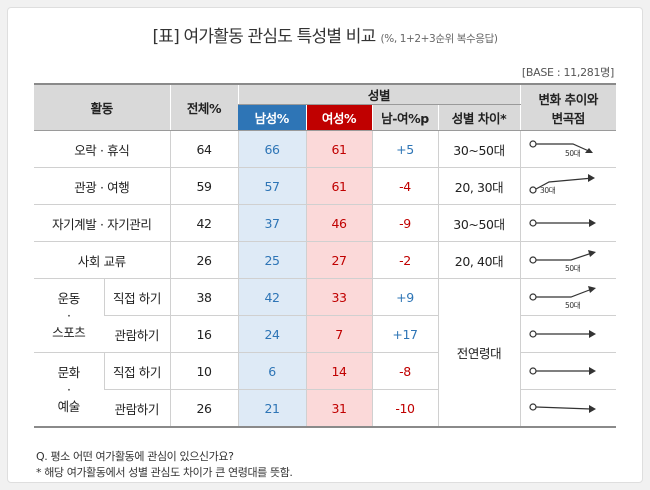  What do you see at coordinates (164, 472) in the screenshot?
I see `footnote-note: * 해당 여가활동에서 성별 관심도 차이가 큰 연령대를 뜻함.` at bounding box center [164, 472].